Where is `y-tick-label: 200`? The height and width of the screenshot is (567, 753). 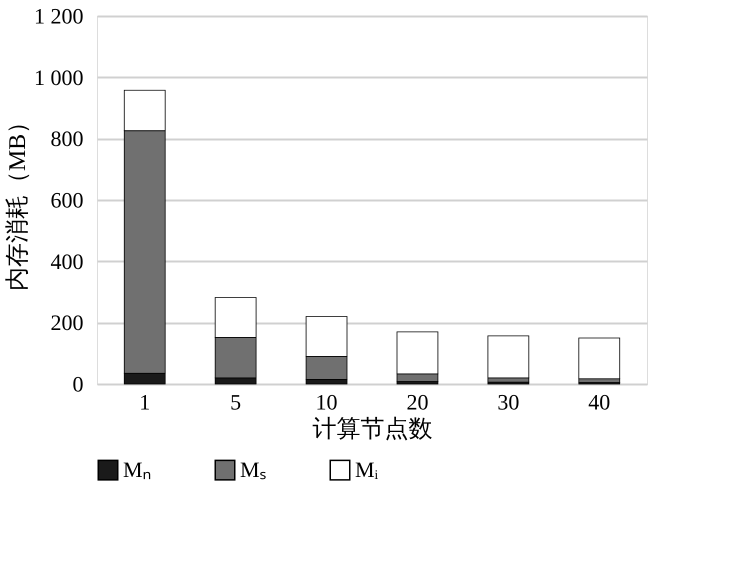
y-tick-label: 200 is located at coordinates (67, 323).